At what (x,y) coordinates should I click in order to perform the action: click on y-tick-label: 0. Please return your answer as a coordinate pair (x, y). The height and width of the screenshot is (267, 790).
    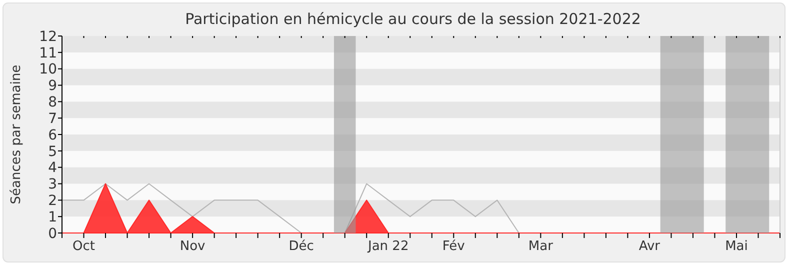
    Looking at the image, I should click on (52, 234).